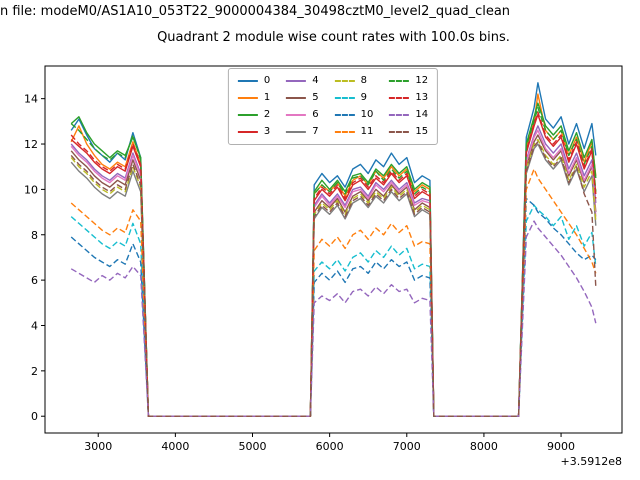  Describe the element at coordinates (422, 114) in the screenshot. I see `legend-label: 14` at that location.